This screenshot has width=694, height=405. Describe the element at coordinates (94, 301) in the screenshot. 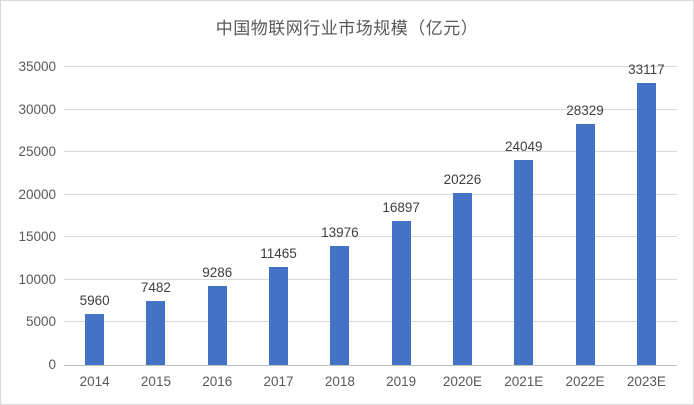

I see `bar-value-label: 5960` at that location.